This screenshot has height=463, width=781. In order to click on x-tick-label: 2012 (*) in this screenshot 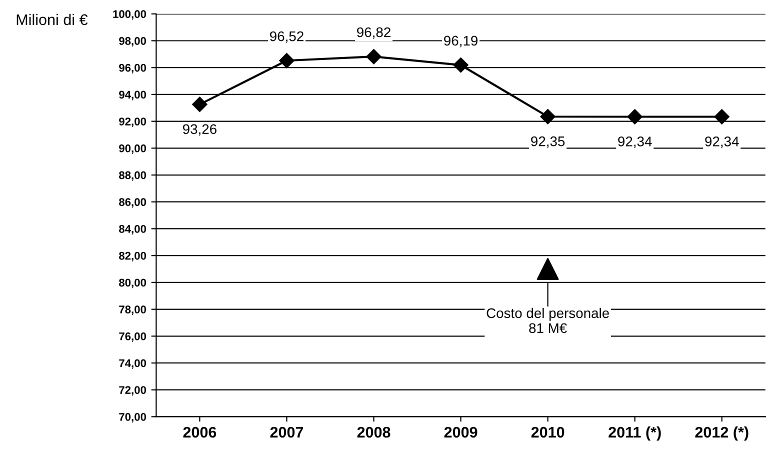, I will do `click(721, 433)`.